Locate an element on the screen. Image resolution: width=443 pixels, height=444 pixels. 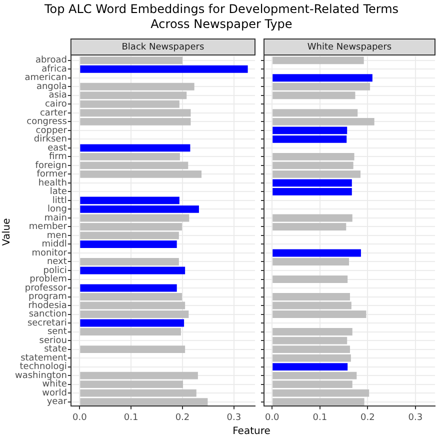
y-tick-label: late is located at coordinates (59, 192).